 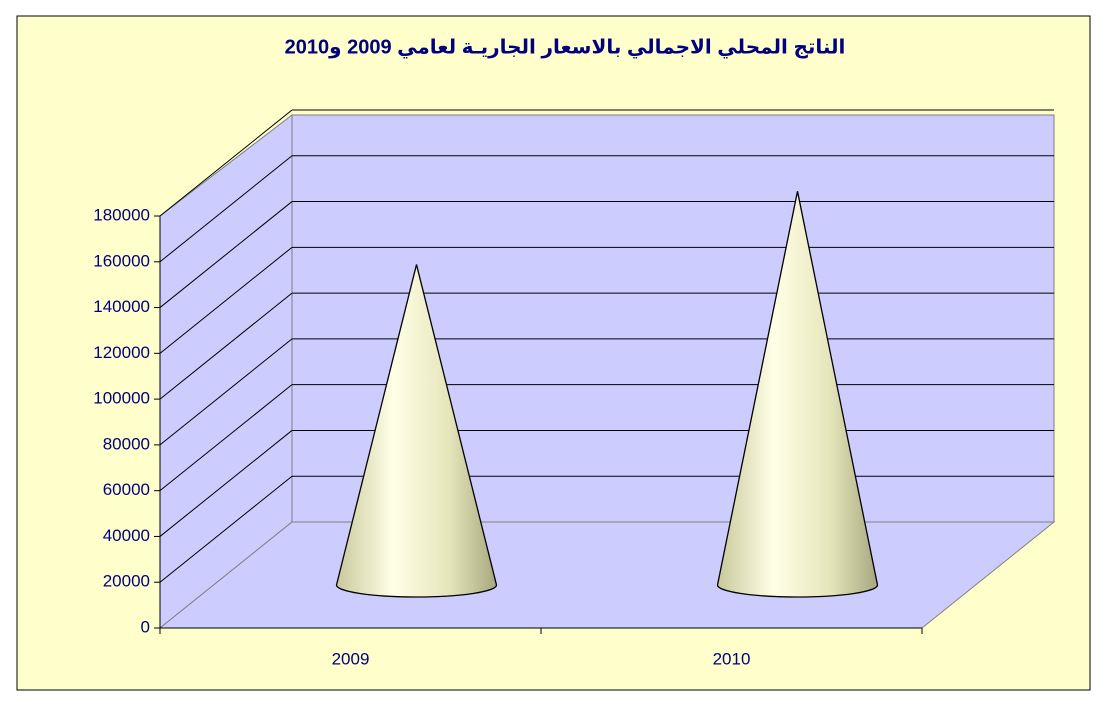 What do you see at coordinates (126, 581) in the screenshot?
I see `y-tick-label: 20000` at bounding box center [126, 581].